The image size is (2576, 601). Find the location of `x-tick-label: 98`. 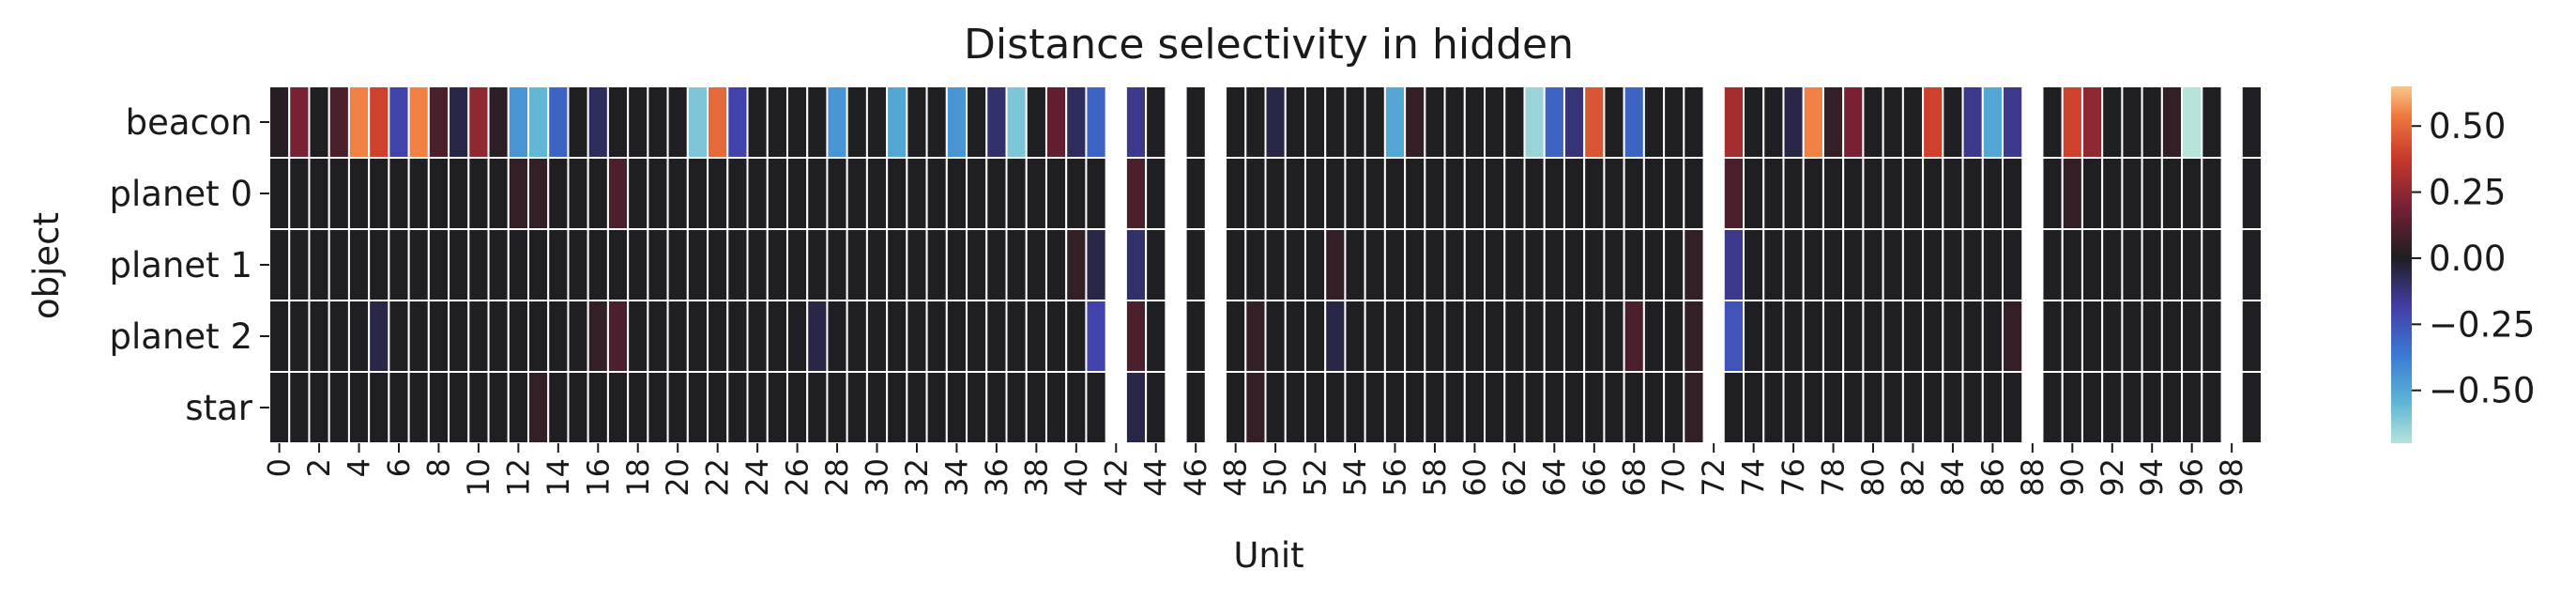

x-tick-label: 98 is located at coordinates (2231, 477).